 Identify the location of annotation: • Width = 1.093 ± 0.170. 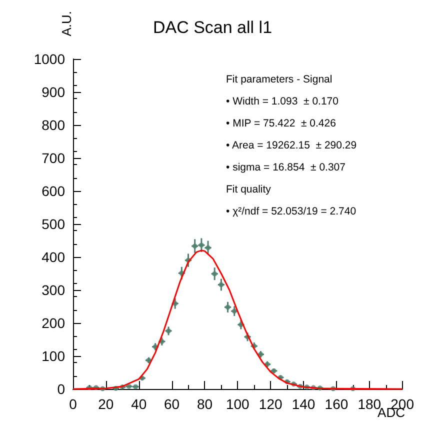
(282, 102).